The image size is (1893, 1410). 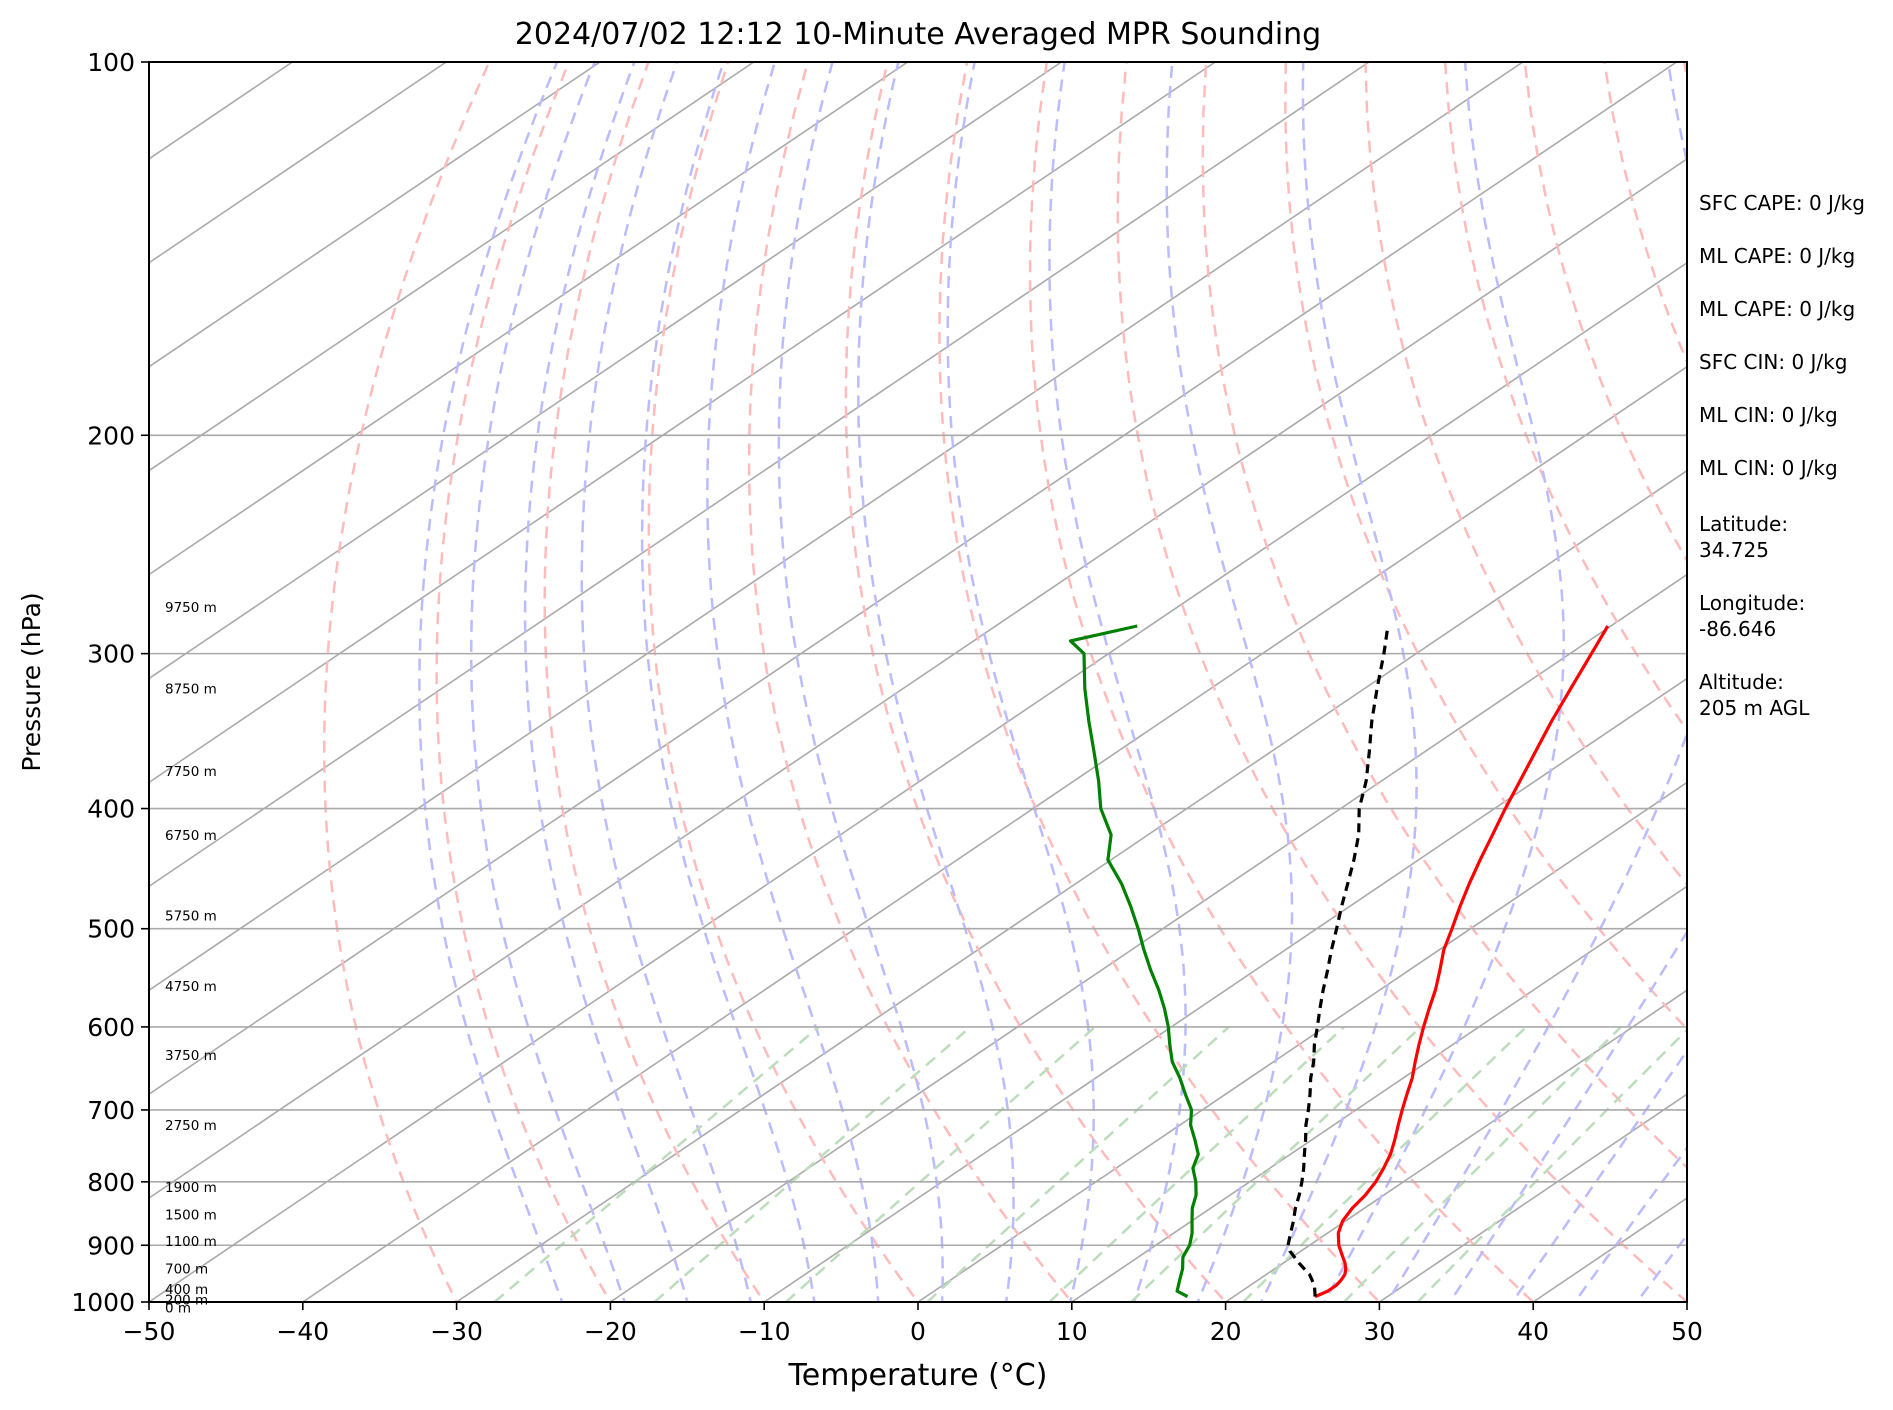 I want to click on x-axis: −50 −40 −30 −20 −10 0 10 20 30 40 50, so click(x=913, y=1324).